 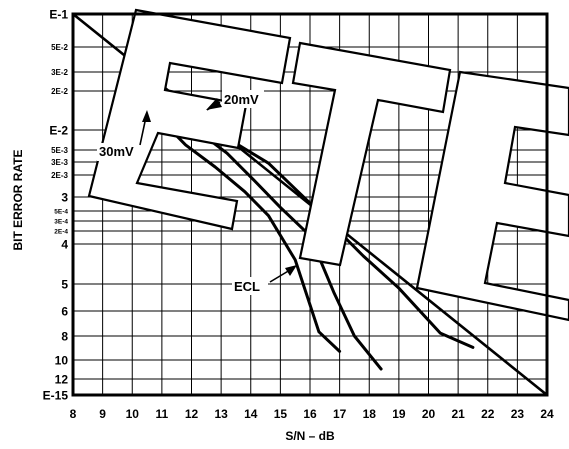 What do you see at coordinates (59, 47) in the screenshot?
I see `y-tick-label: 5E-2` at bounding box center [59, 47].